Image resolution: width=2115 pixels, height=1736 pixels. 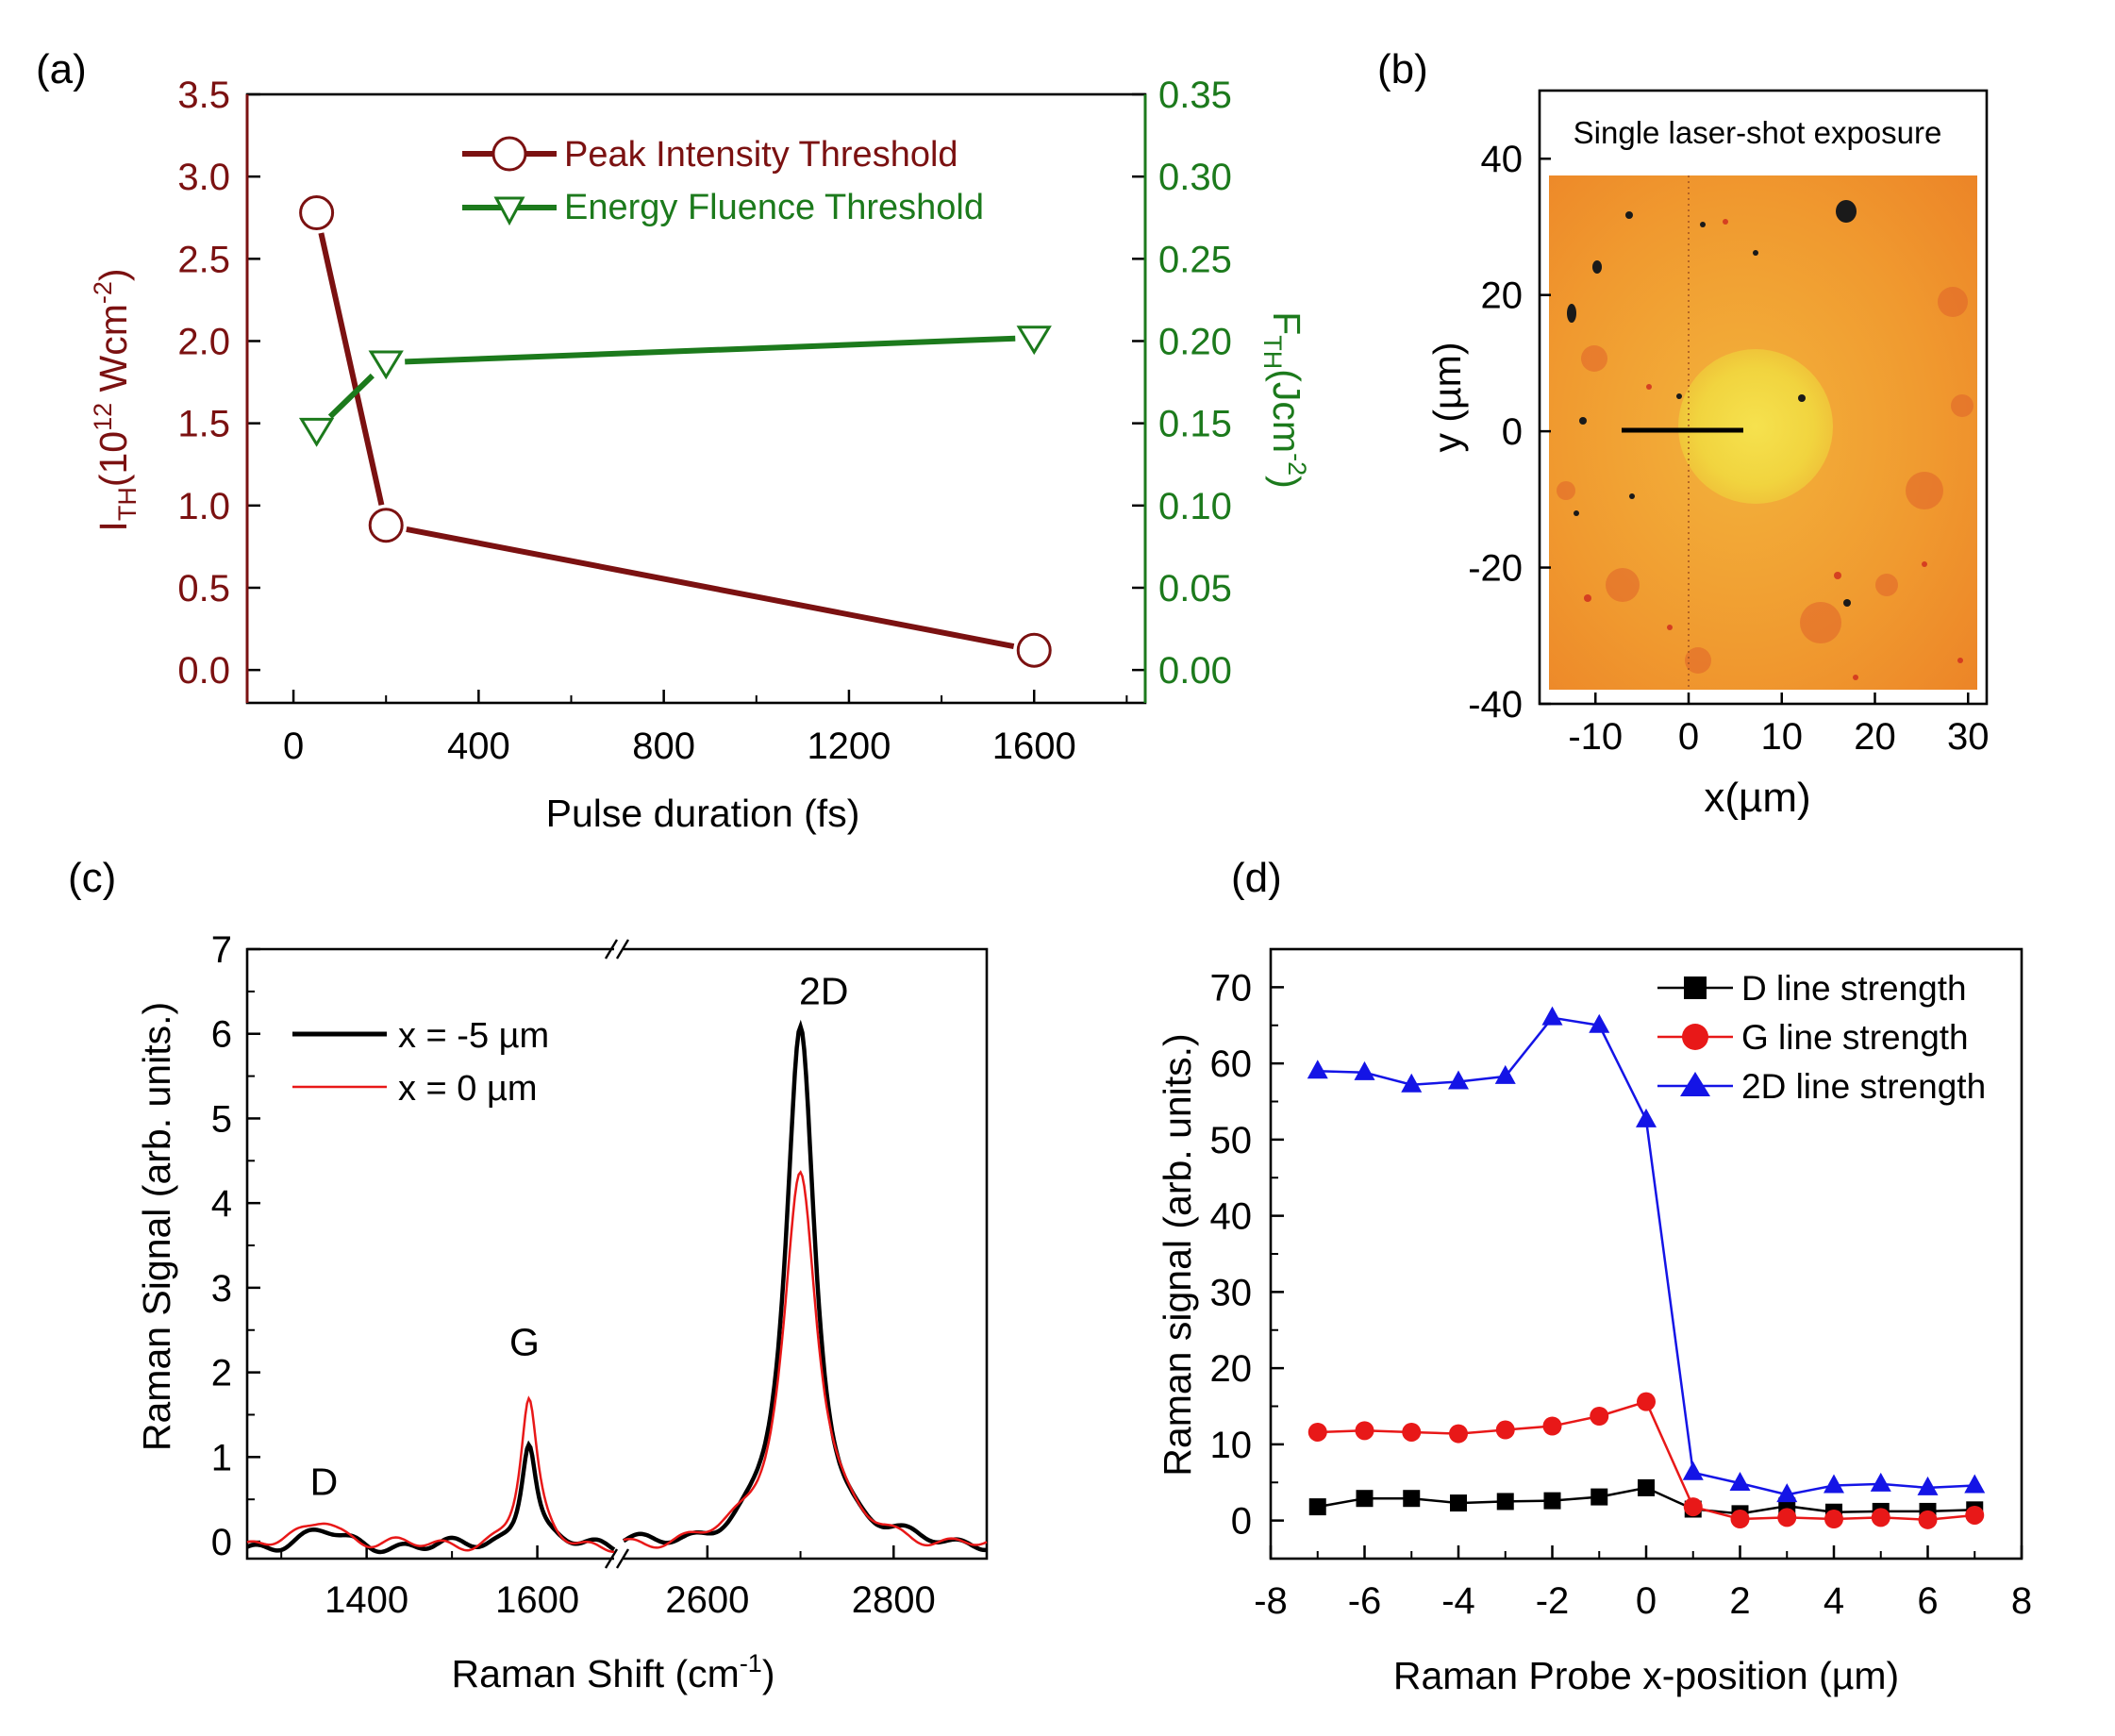 I want to click on legend-label-d: D line strength, so click(x=1854, y=989).